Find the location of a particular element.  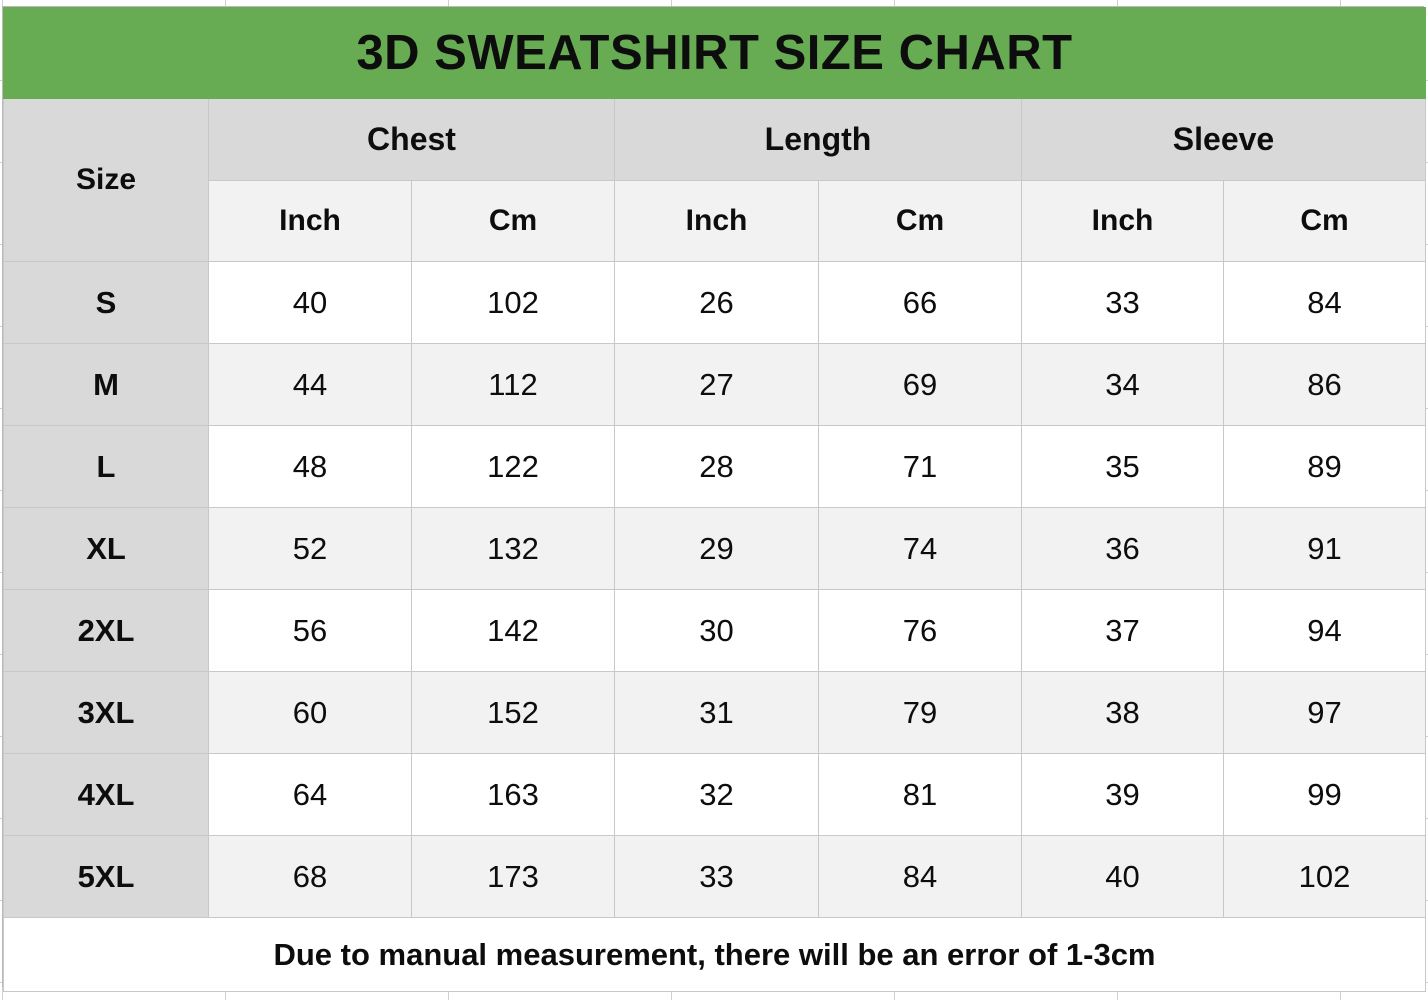

cell-sleeve-cm: 84 is located at coordinates (1324, 302).